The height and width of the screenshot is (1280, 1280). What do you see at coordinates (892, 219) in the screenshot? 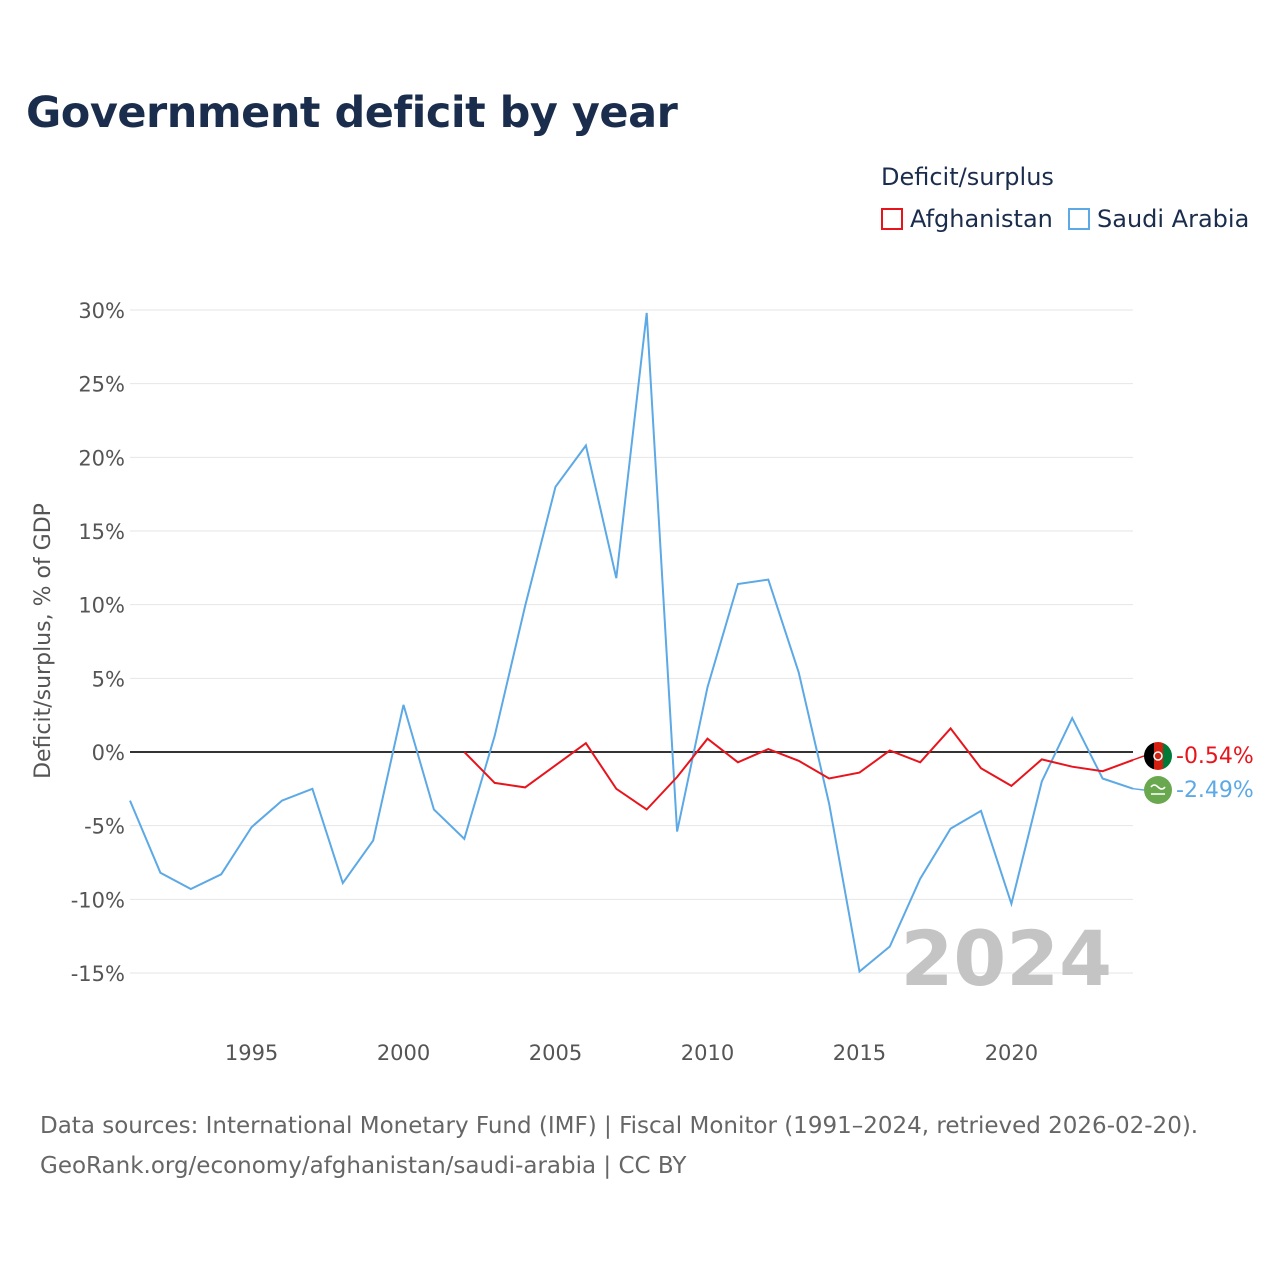
I see `legend-swatch-afghanistan` at bounding box center [892, 219].